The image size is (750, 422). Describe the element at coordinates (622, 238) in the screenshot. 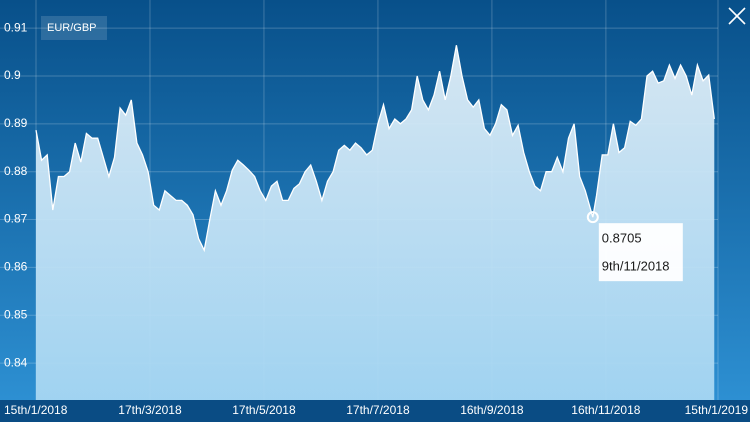

I see `tooltip-value: 0.8705` at that location.